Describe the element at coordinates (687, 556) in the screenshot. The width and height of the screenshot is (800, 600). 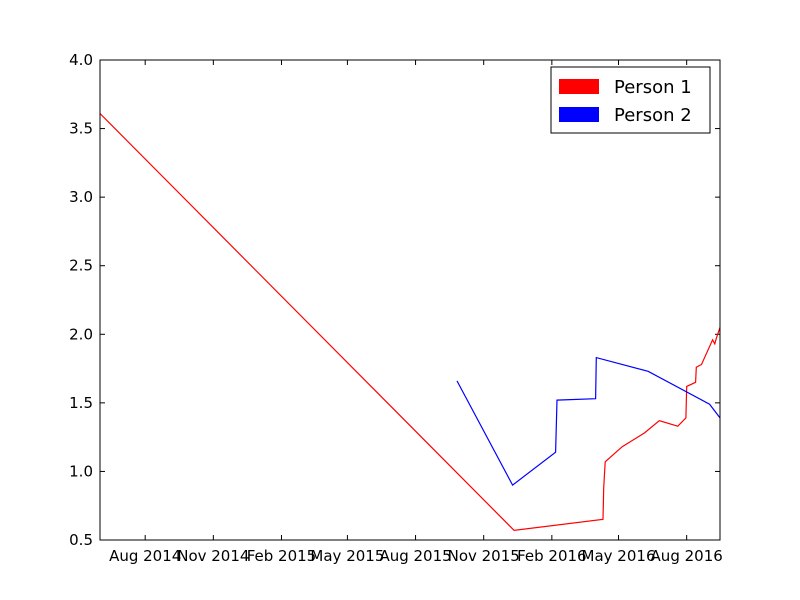
I see `x-tick-label: Aug 2016` at that location.